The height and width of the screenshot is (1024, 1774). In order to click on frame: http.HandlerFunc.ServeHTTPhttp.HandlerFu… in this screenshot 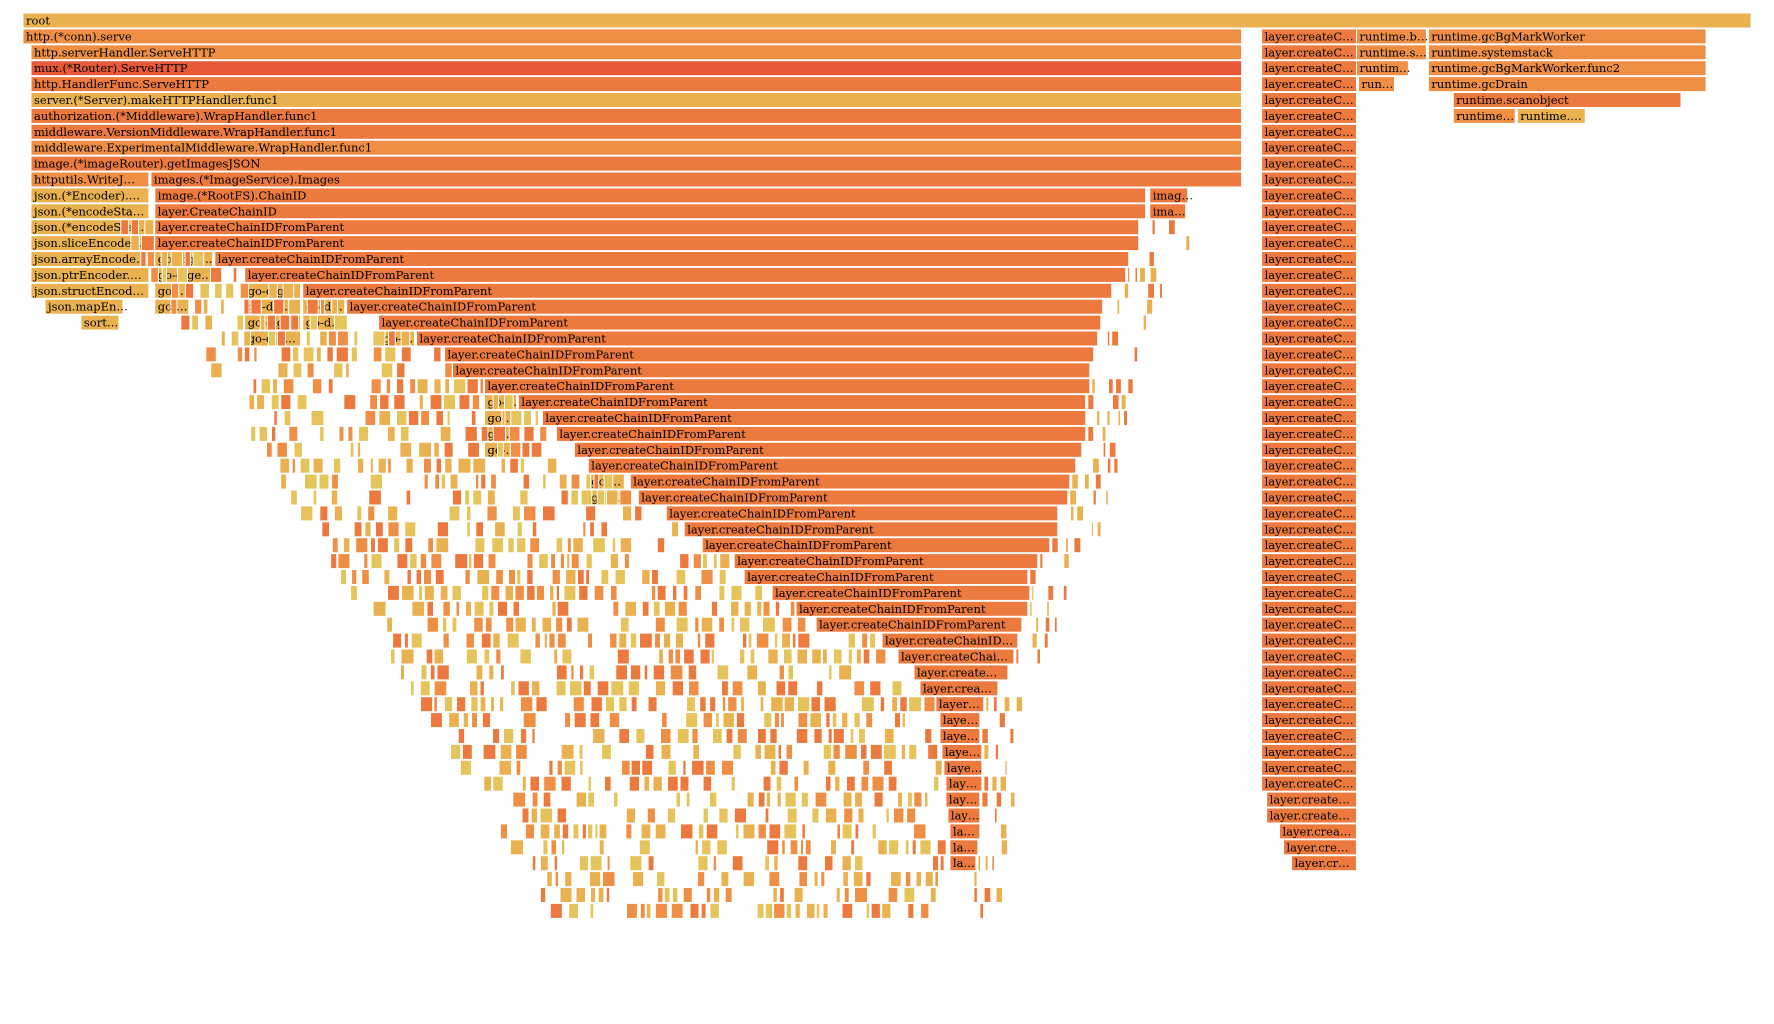, I will do `click(636, 84)`.